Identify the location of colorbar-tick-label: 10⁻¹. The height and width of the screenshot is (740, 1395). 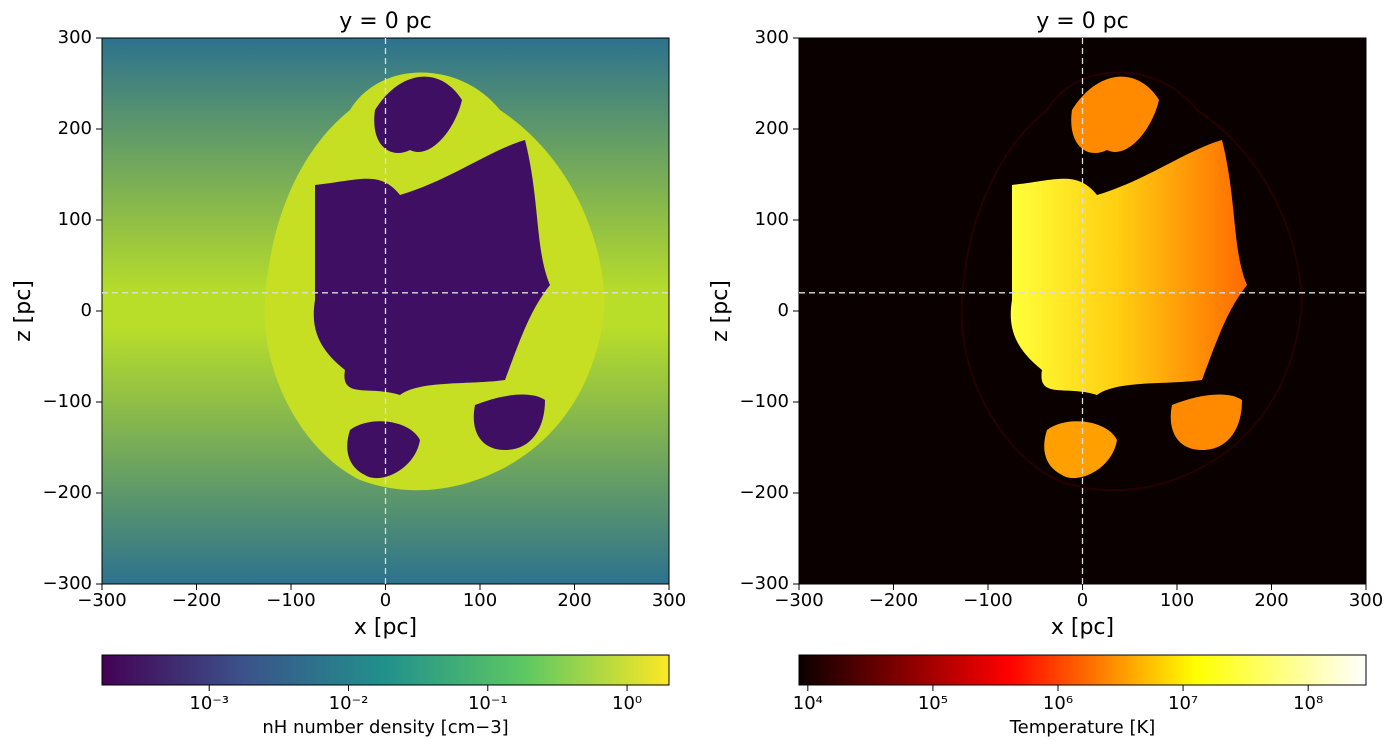
(488, 703).